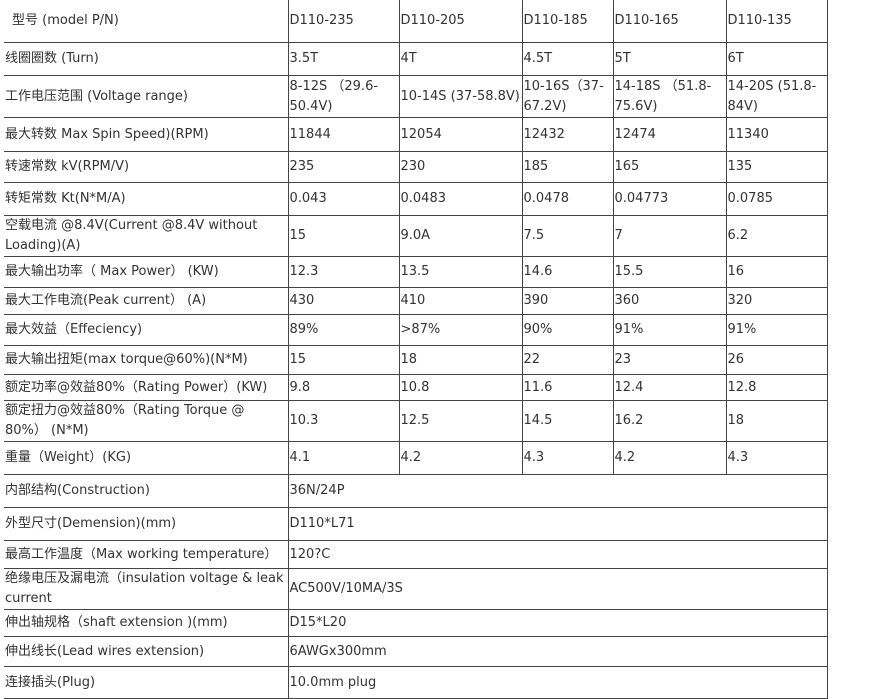 This screenshot has height=699, width=872. What do you see at coordinates (568, 199) in the screenshot?
I see `value-cell: 0.0478` at bounding box center [568, 199].